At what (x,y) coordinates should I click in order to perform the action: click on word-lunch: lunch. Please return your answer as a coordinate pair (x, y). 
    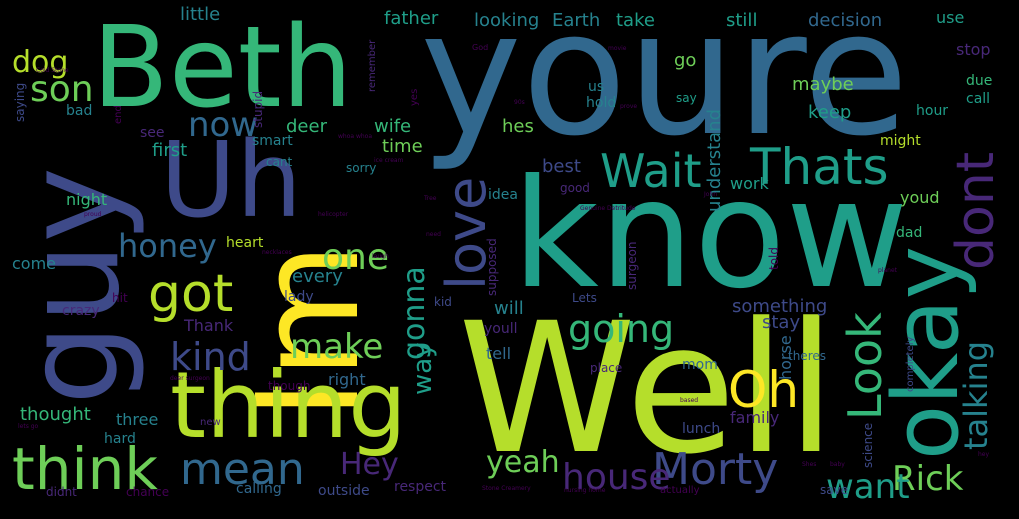
    Looking at the image, I should click on (701, 429).